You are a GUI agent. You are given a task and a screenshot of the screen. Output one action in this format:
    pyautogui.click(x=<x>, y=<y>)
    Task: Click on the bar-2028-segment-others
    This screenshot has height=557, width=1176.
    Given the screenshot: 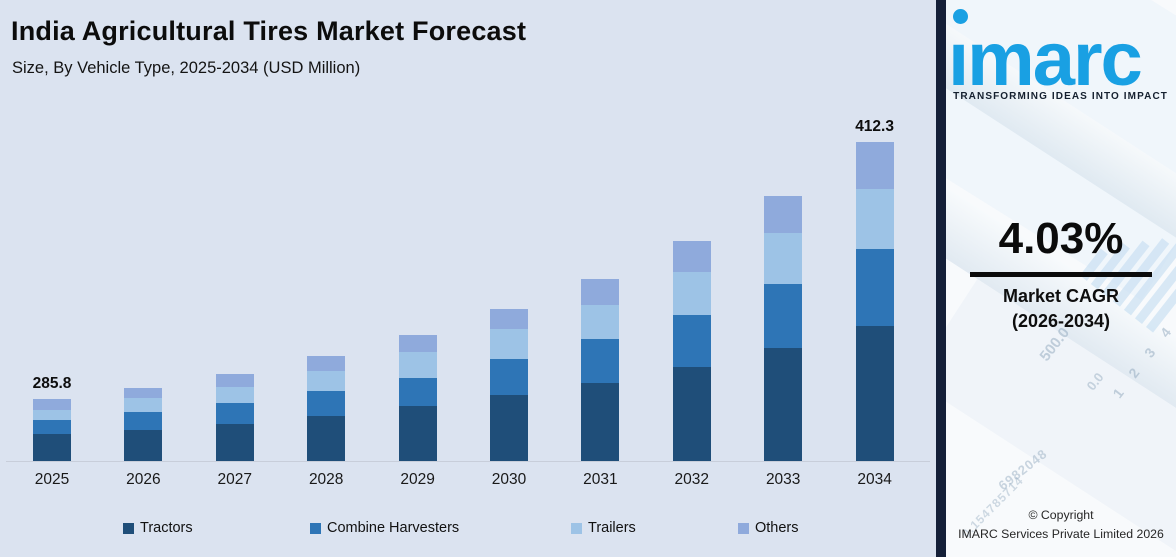 What is the action you would take?
    pyautogui.click(x=326, y=363)
    